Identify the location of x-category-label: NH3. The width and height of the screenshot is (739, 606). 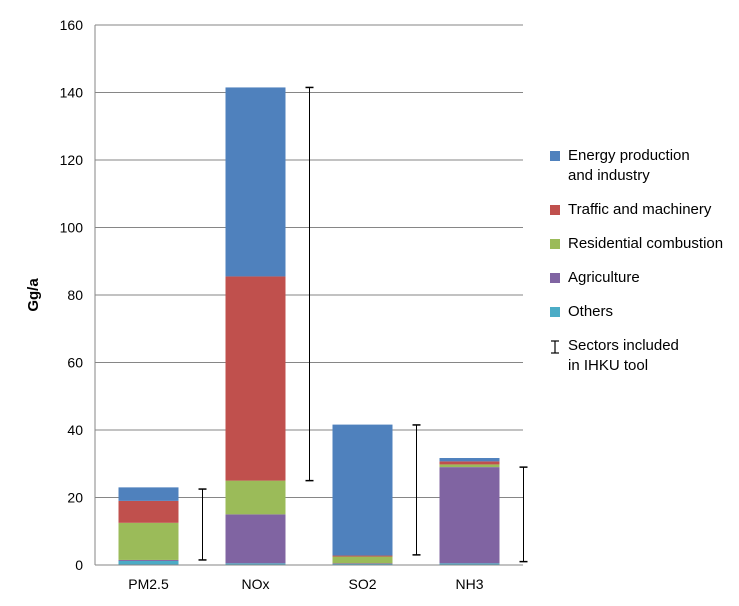
(469, 584).